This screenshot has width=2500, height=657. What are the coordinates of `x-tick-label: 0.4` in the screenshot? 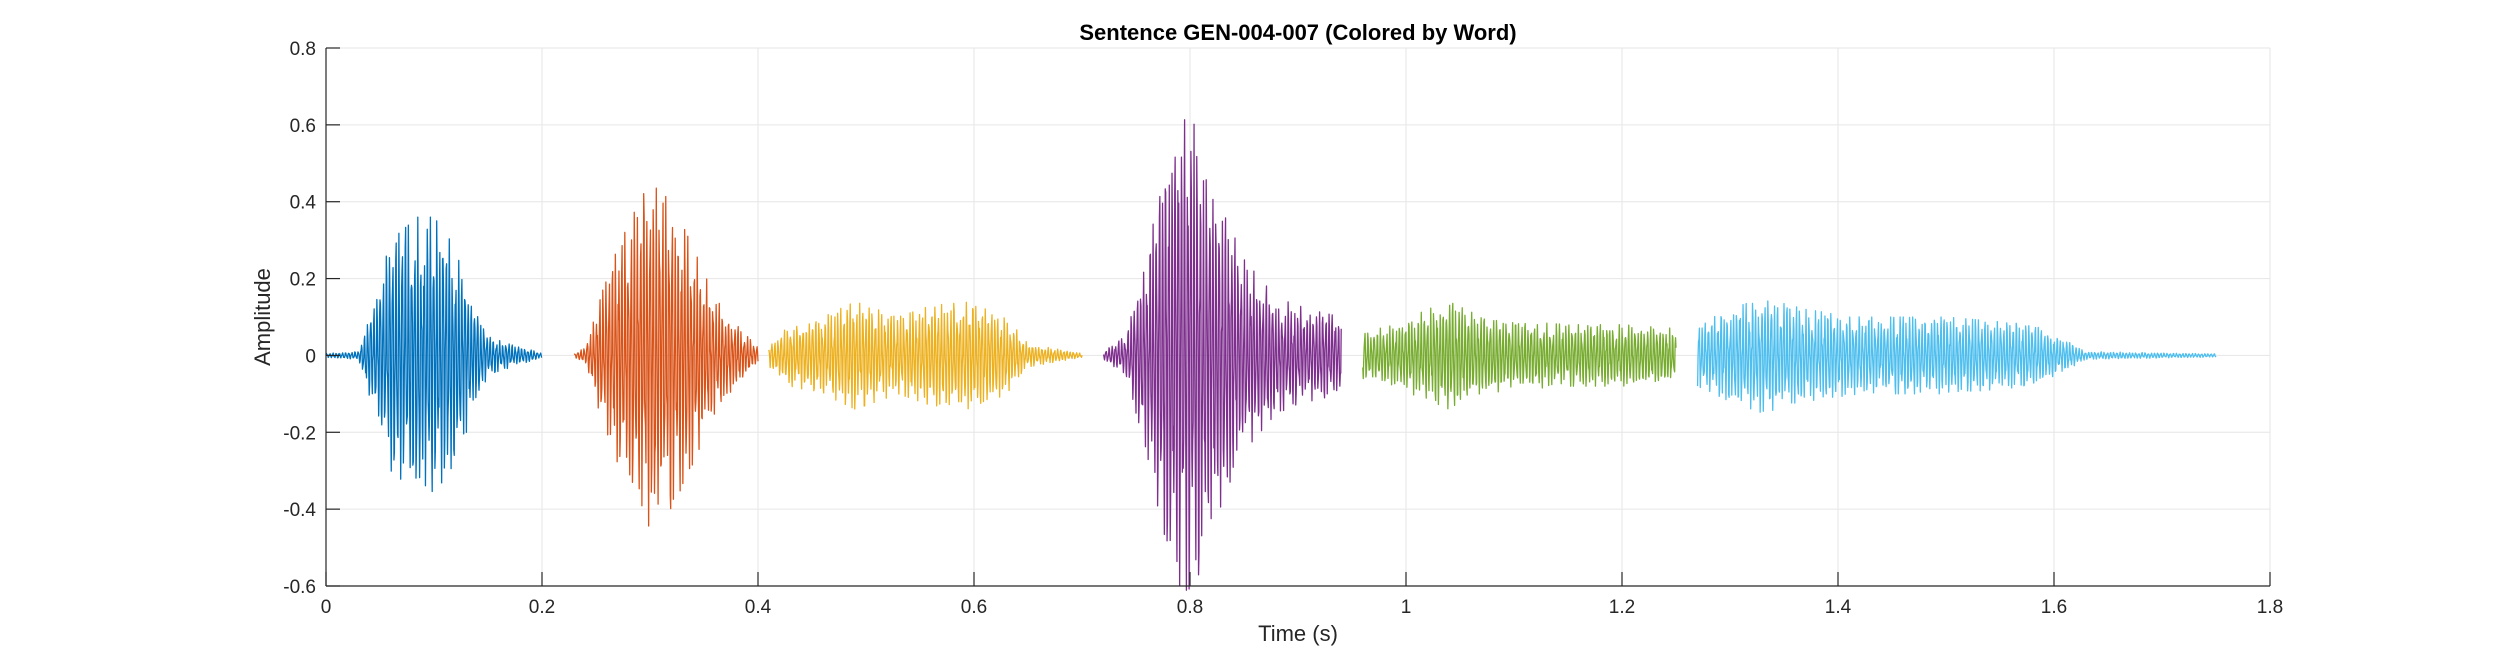 It's located at (758, 607).